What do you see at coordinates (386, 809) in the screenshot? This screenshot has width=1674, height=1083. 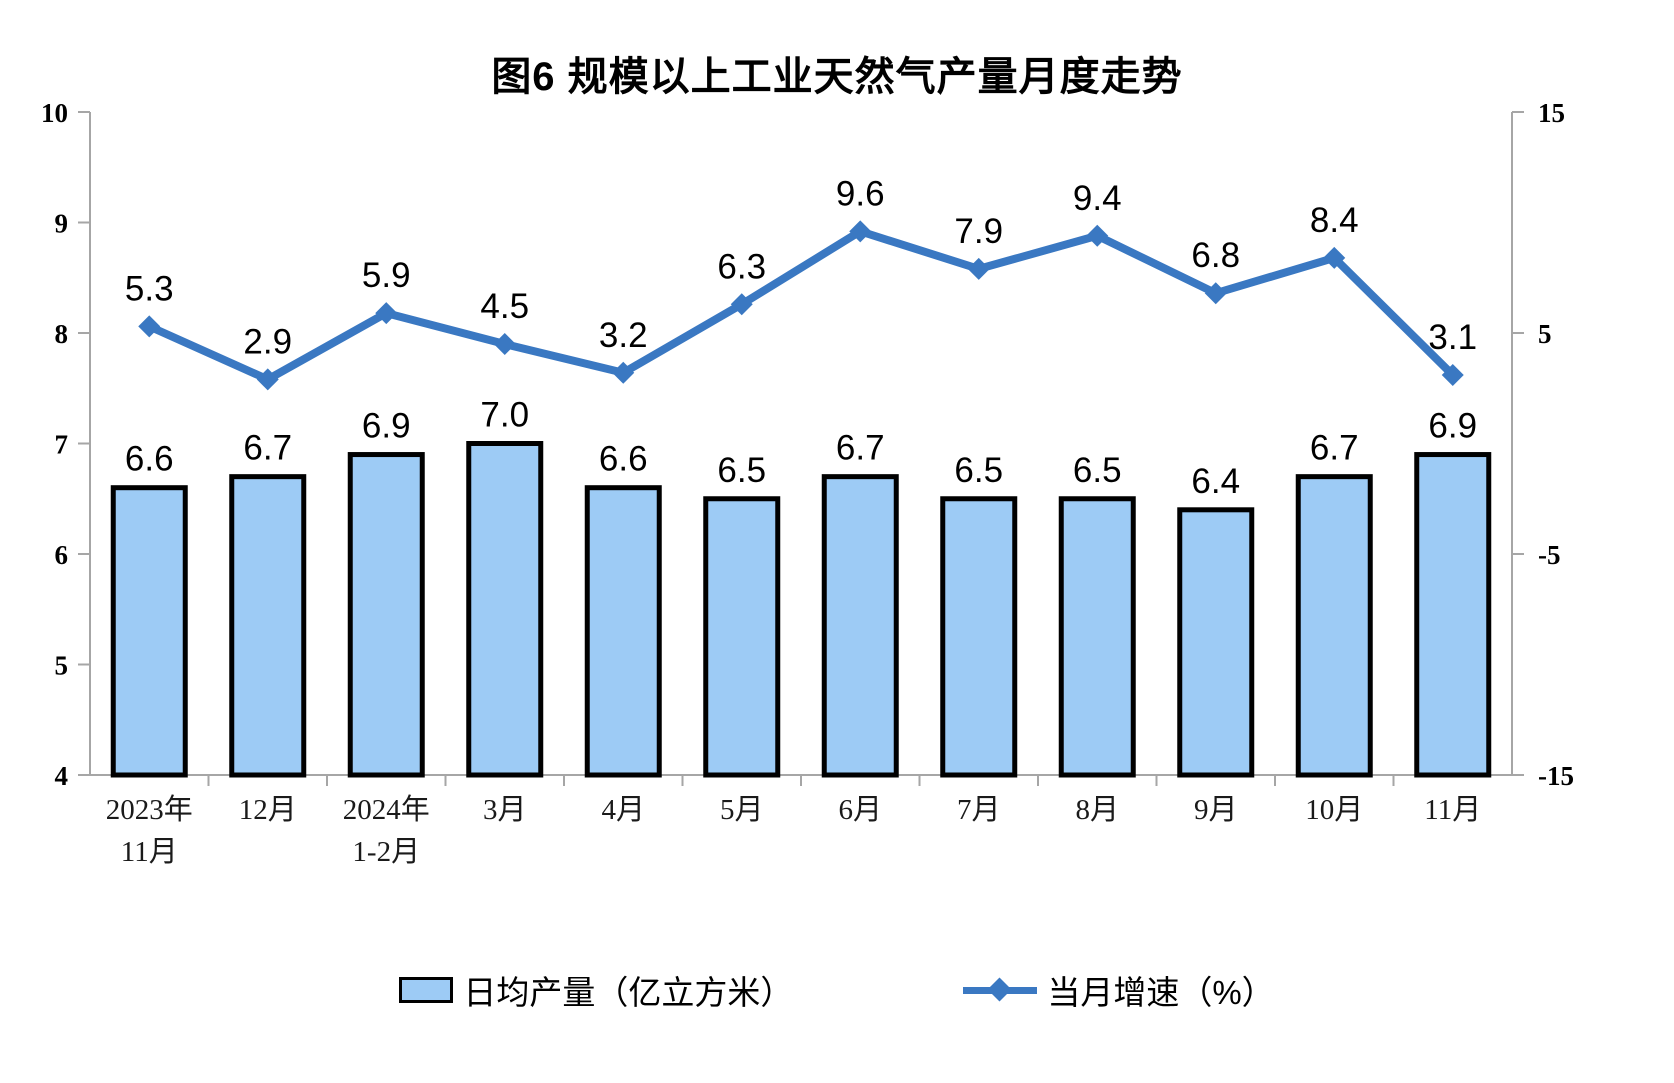 I see `category-label-2: 2024年` at bounding box center [386, 809].